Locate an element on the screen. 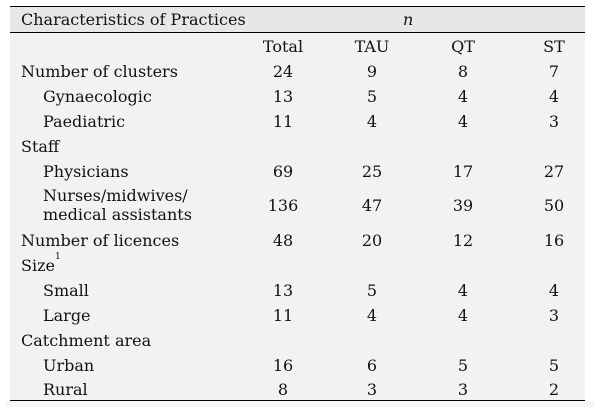 This screenshot has width=600, height=407. row-value-qt: 3 is located at coordinates (463, 389).